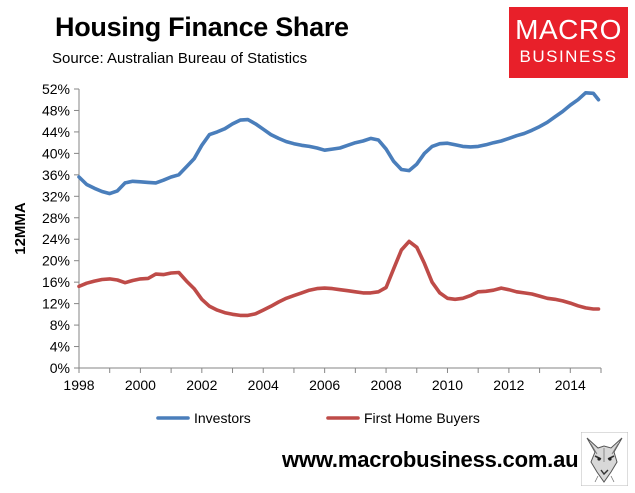  What do you see at coordinates (604, 459) in the screenshot?
I see `wolf-logo-icon` at bounding box center [604, 459].